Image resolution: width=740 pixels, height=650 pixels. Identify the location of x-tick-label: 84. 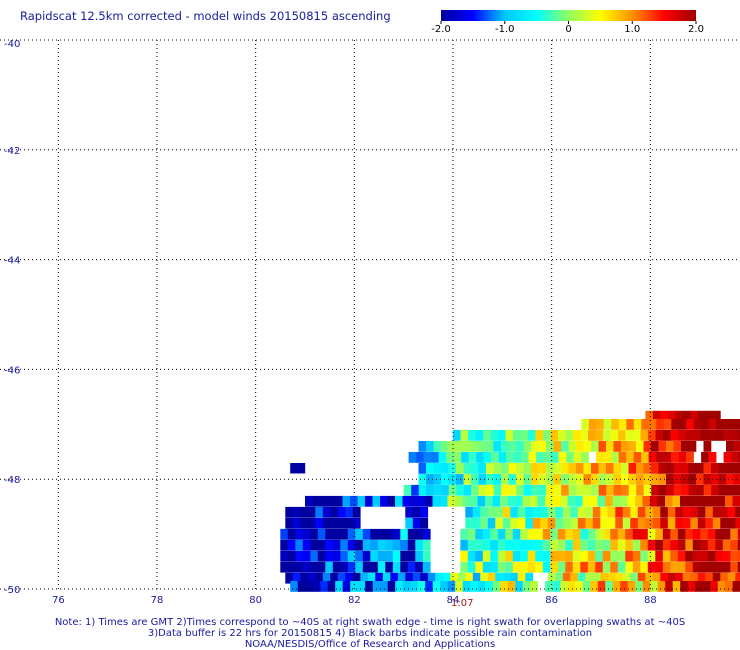
(453, 600).